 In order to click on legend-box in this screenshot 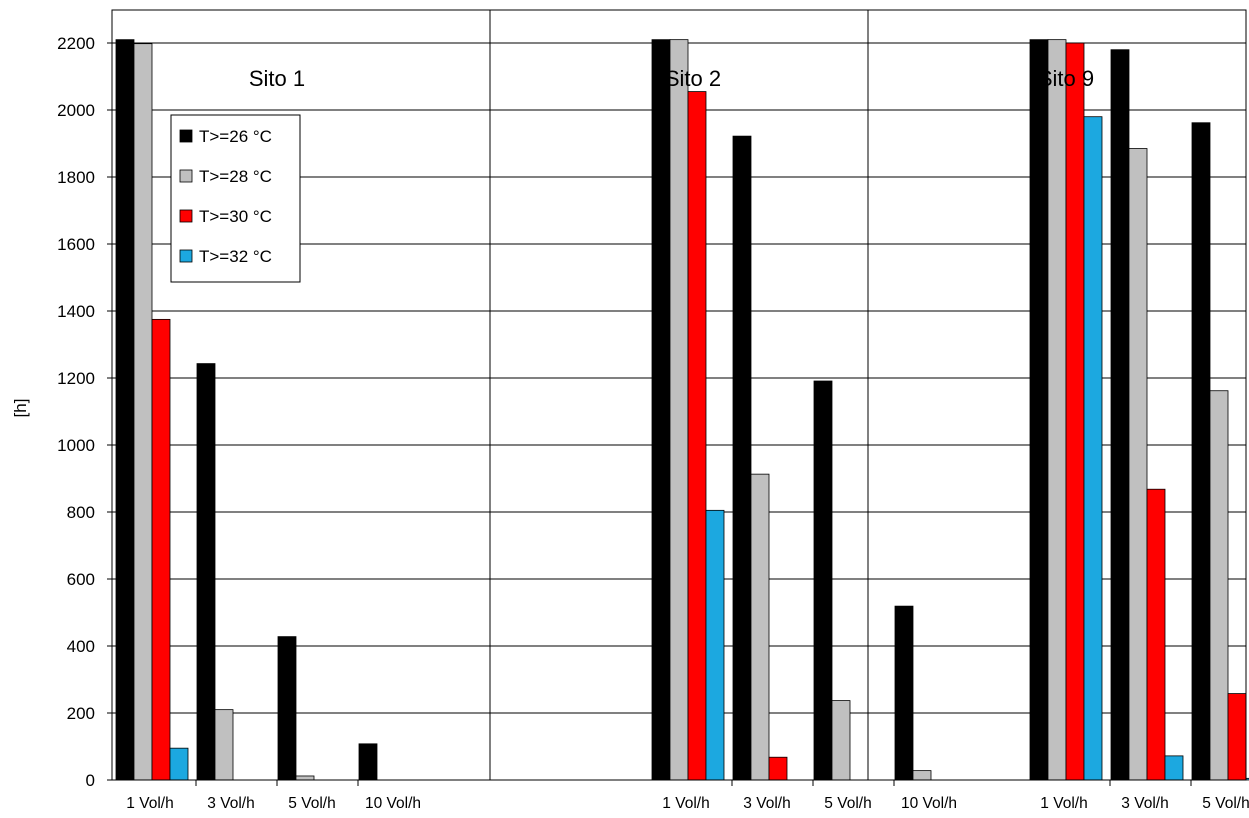, I will do `click(235, 198)`.